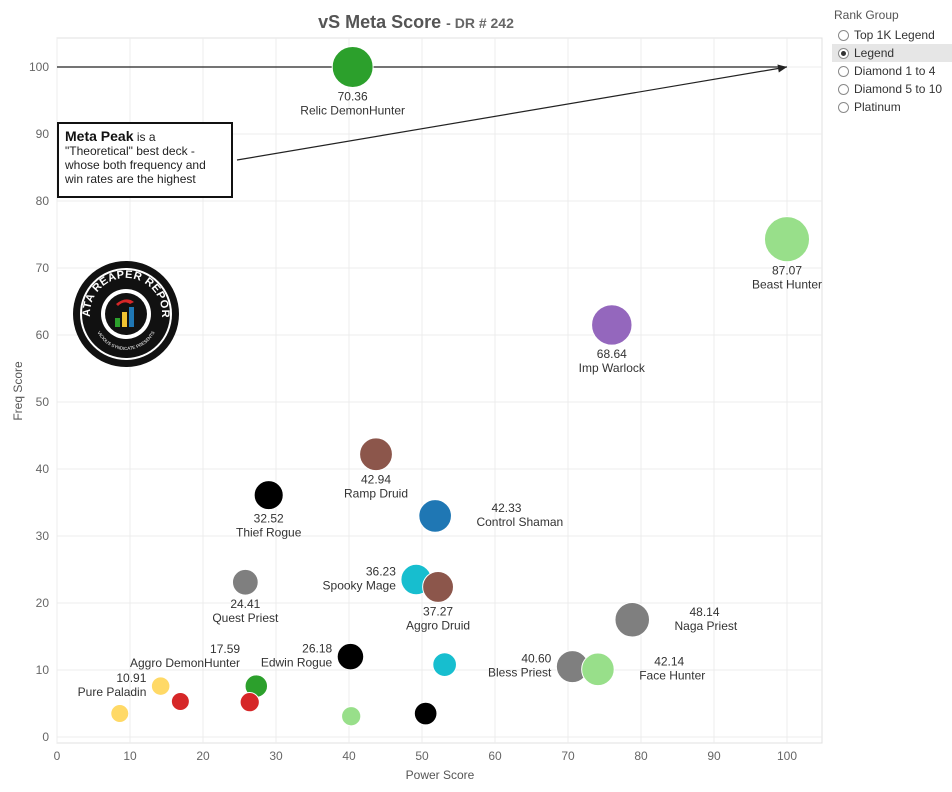  I want to click on rank-option-label: Legend, so click(874, 53).